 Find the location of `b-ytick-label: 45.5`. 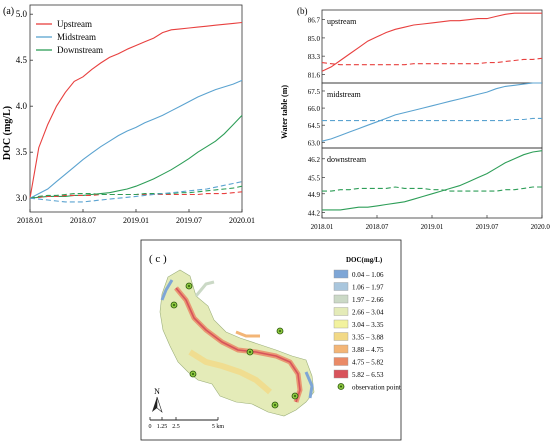

b-ytick-label: 45.5 is located at coordinates (314, 179).